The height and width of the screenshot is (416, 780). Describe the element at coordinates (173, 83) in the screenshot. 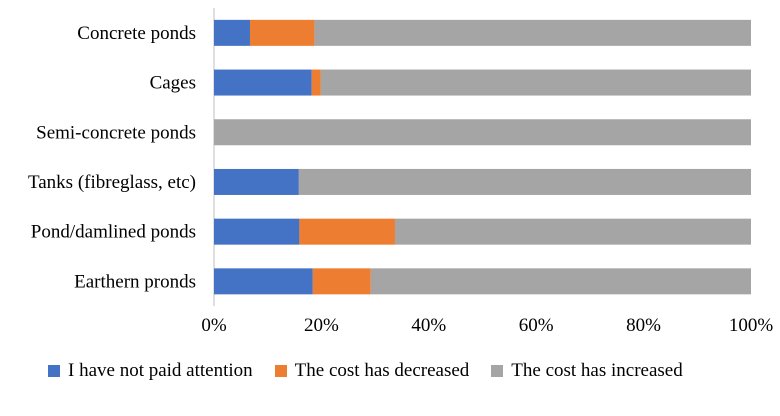

I see `category-label: Cages` at that location.